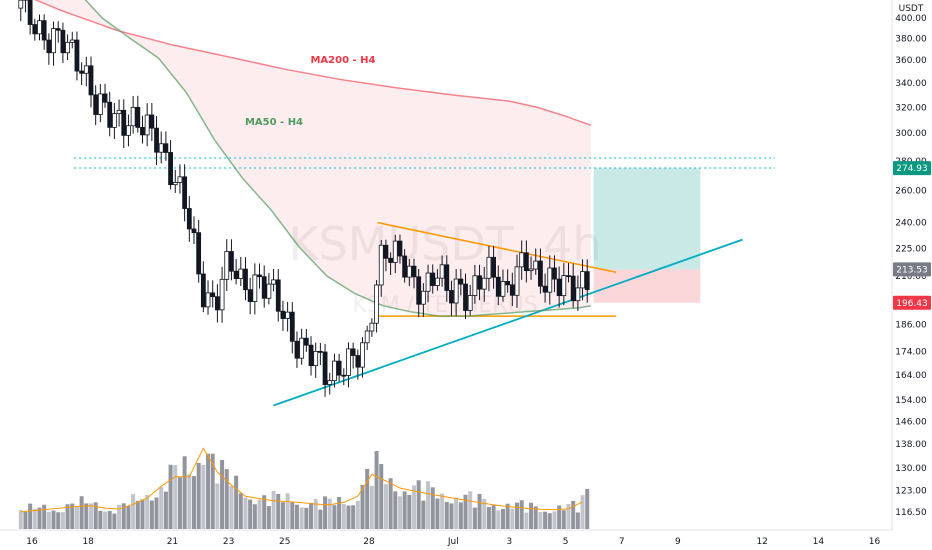 The height and width of the screenshot is (550, 932). What do you see at coordinates (510, 542) in the screenshot?
I see `time-tick-label: 3` at bounding box center [510, 542].